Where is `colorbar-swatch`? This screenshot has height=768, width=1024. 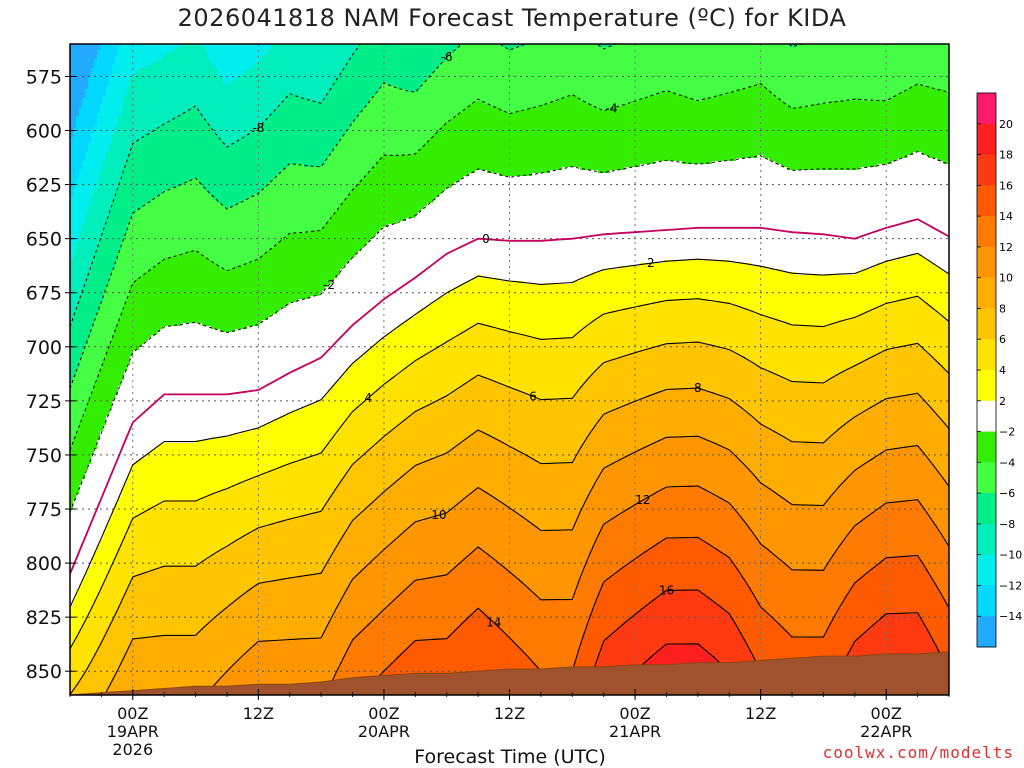 colorbar-swatch is located at coordinates (986, 539).